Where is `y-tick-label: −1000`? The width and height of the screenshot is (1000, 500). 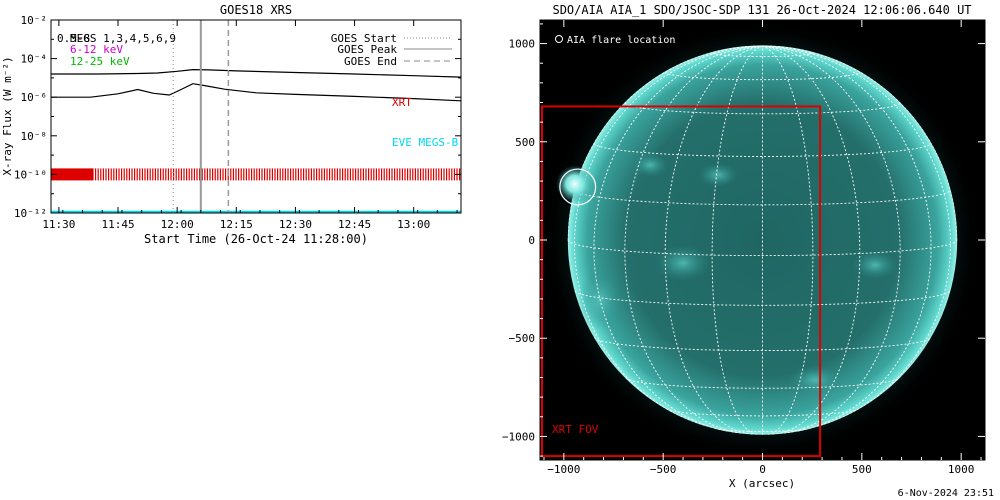
y-tick-label: −1000 is located at coordinates (518, 436).